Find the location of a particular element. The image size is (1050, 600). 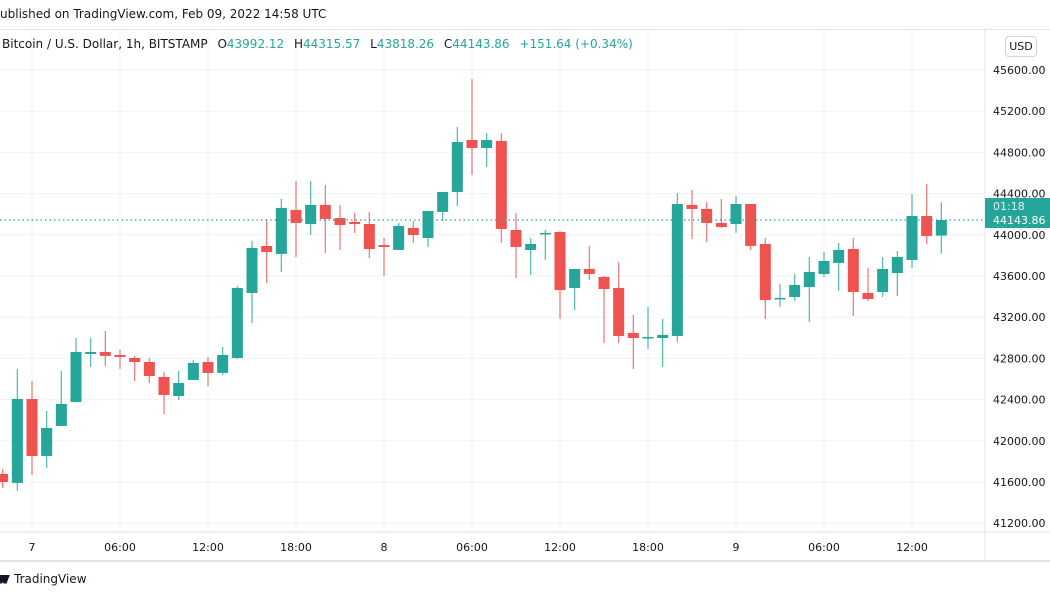

price-axis-label: 43200.00 is located at coordinates (1019, 317).